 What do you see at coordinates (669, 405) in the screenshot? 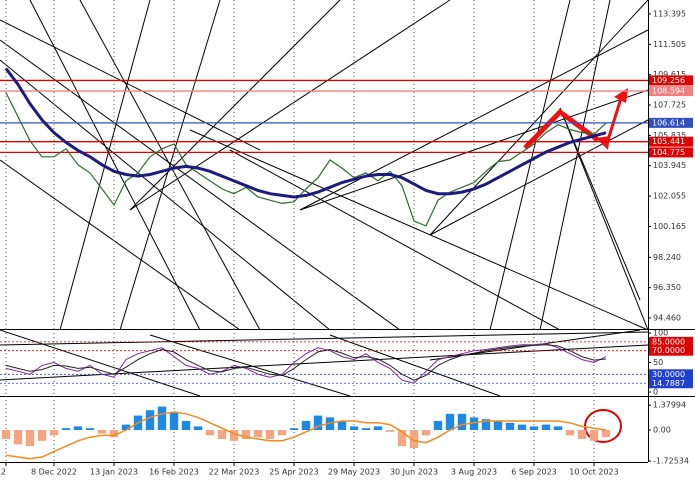
I see `y-tick-label: 1.37994` at bounding box center [669, 405].